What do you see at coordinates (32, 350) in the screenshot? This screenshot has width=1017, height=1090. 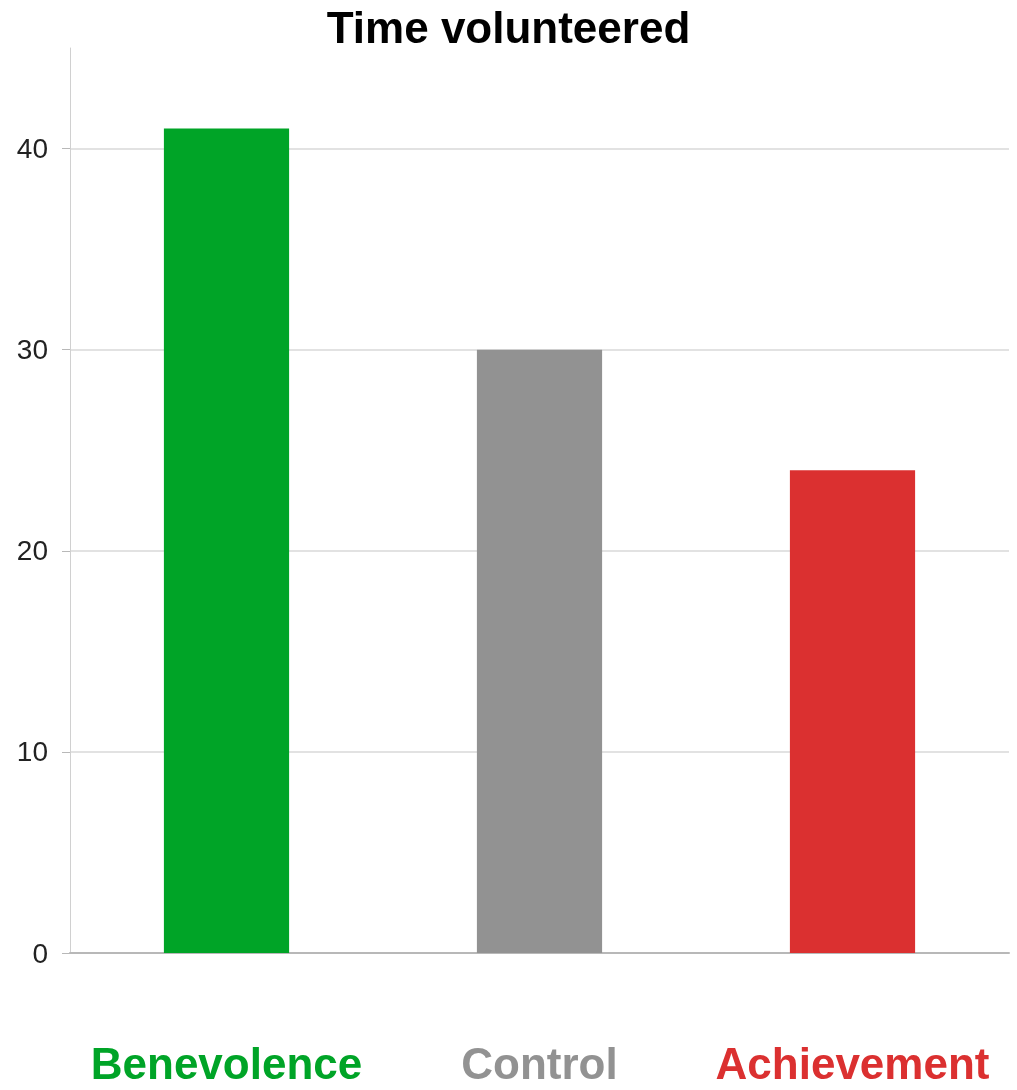 I see `y-tick-label: 30` at bounding box center [32, 350].